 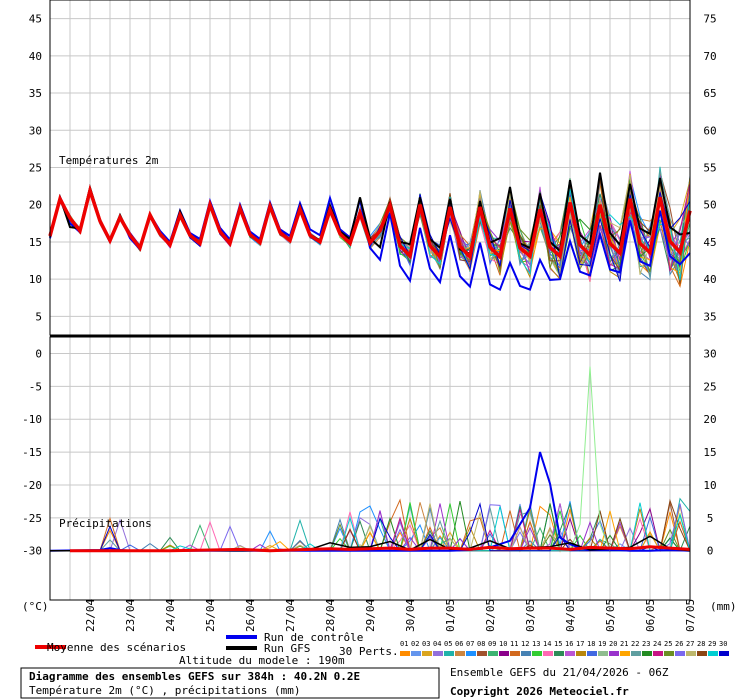 I want to click on temp-left-tick: 20, so click(x=35, y=205).